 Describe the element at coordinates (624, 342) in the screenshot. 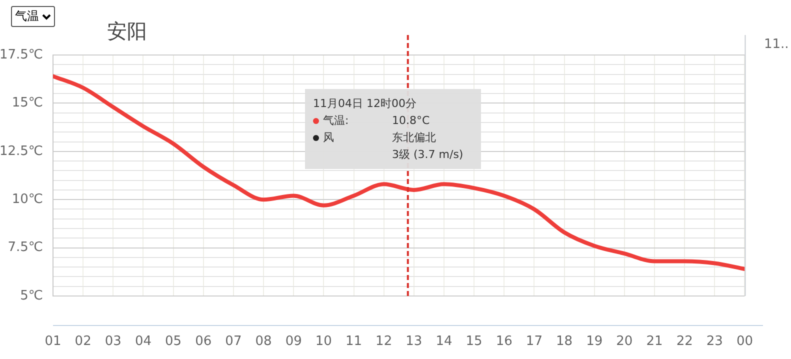

I see `x-tick-label: 20` at that location.